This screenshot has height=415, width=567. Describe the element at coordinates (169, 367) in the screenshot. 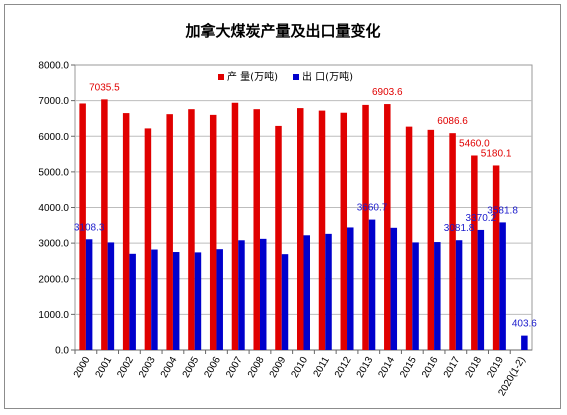

I see `x-tick-label: 2004` at that location.